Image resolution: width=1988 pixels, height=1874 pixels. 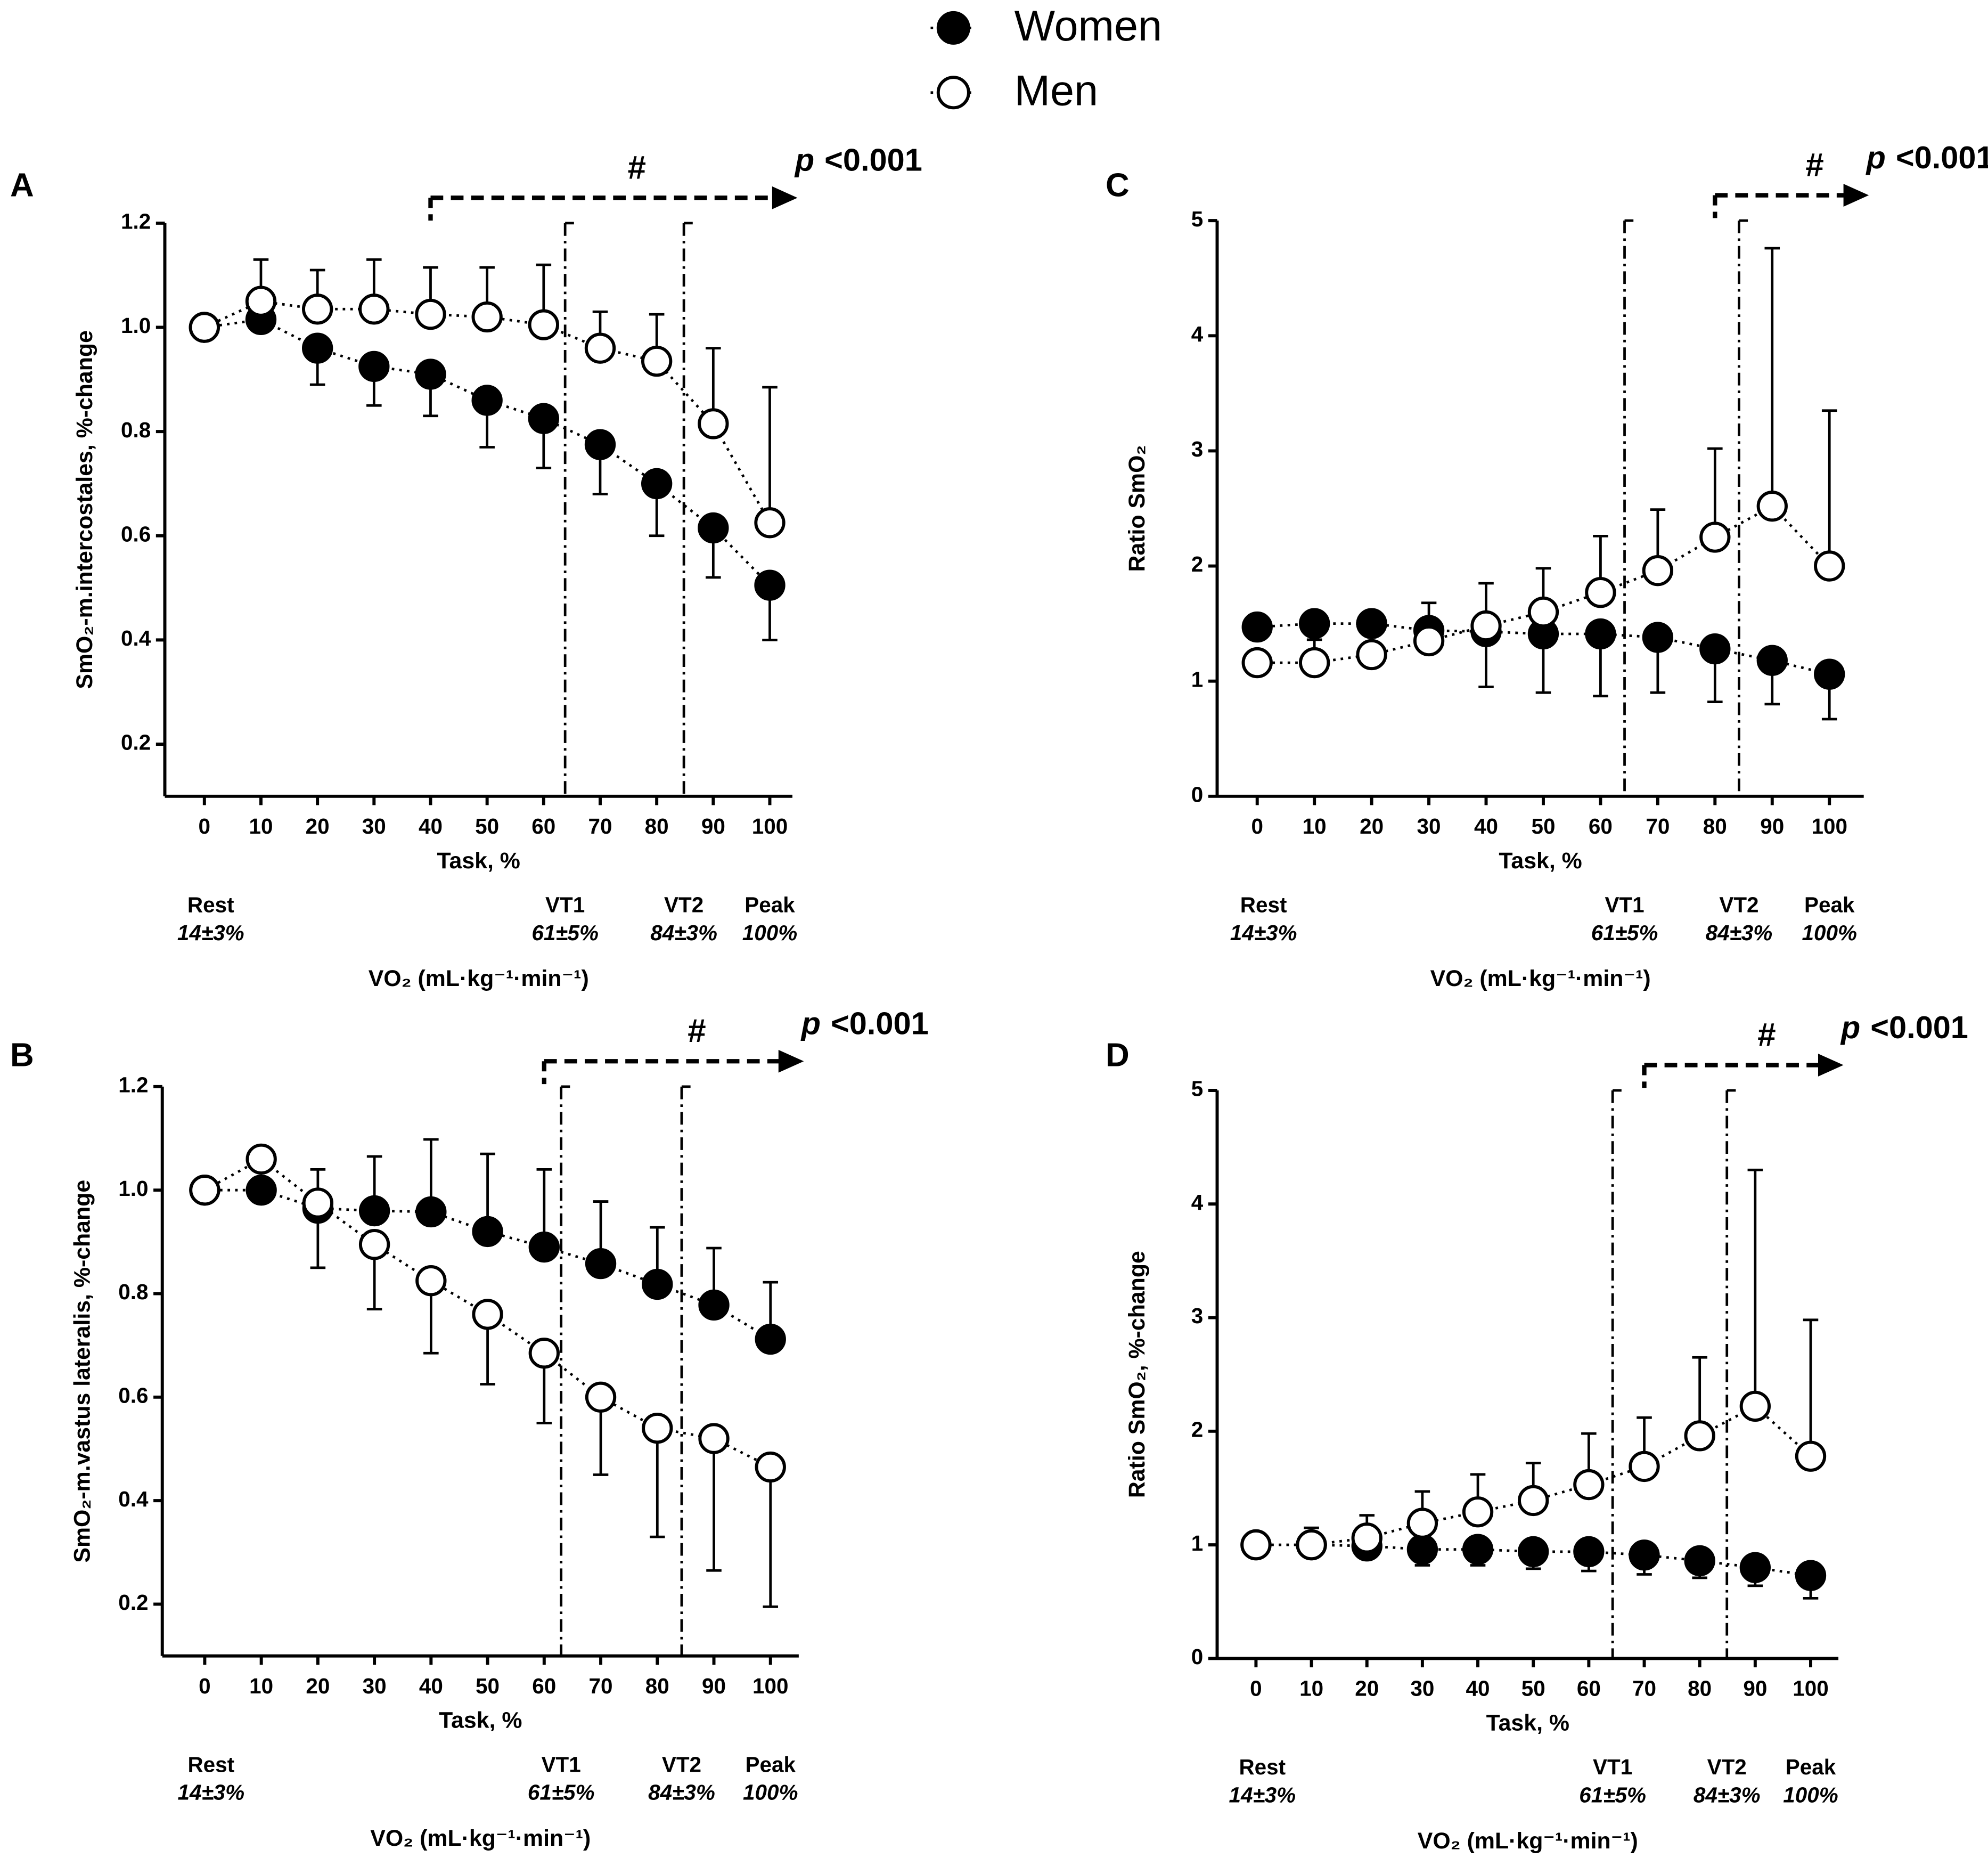 I want to click on arrow-head, so click(x=791, y=1061).